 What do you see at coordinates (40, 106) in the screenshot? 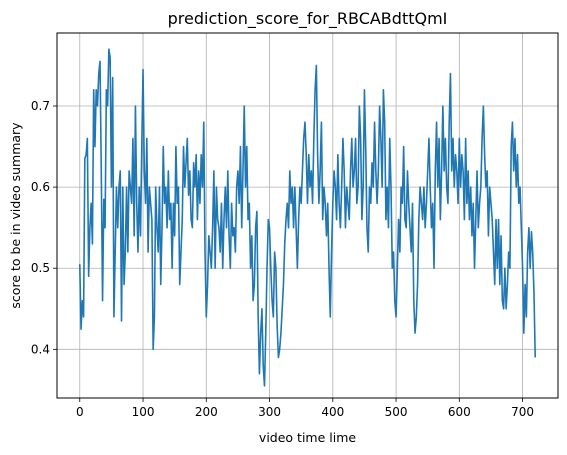
I see `y-tick-label: 0.7` at bounding box center [40, 106].